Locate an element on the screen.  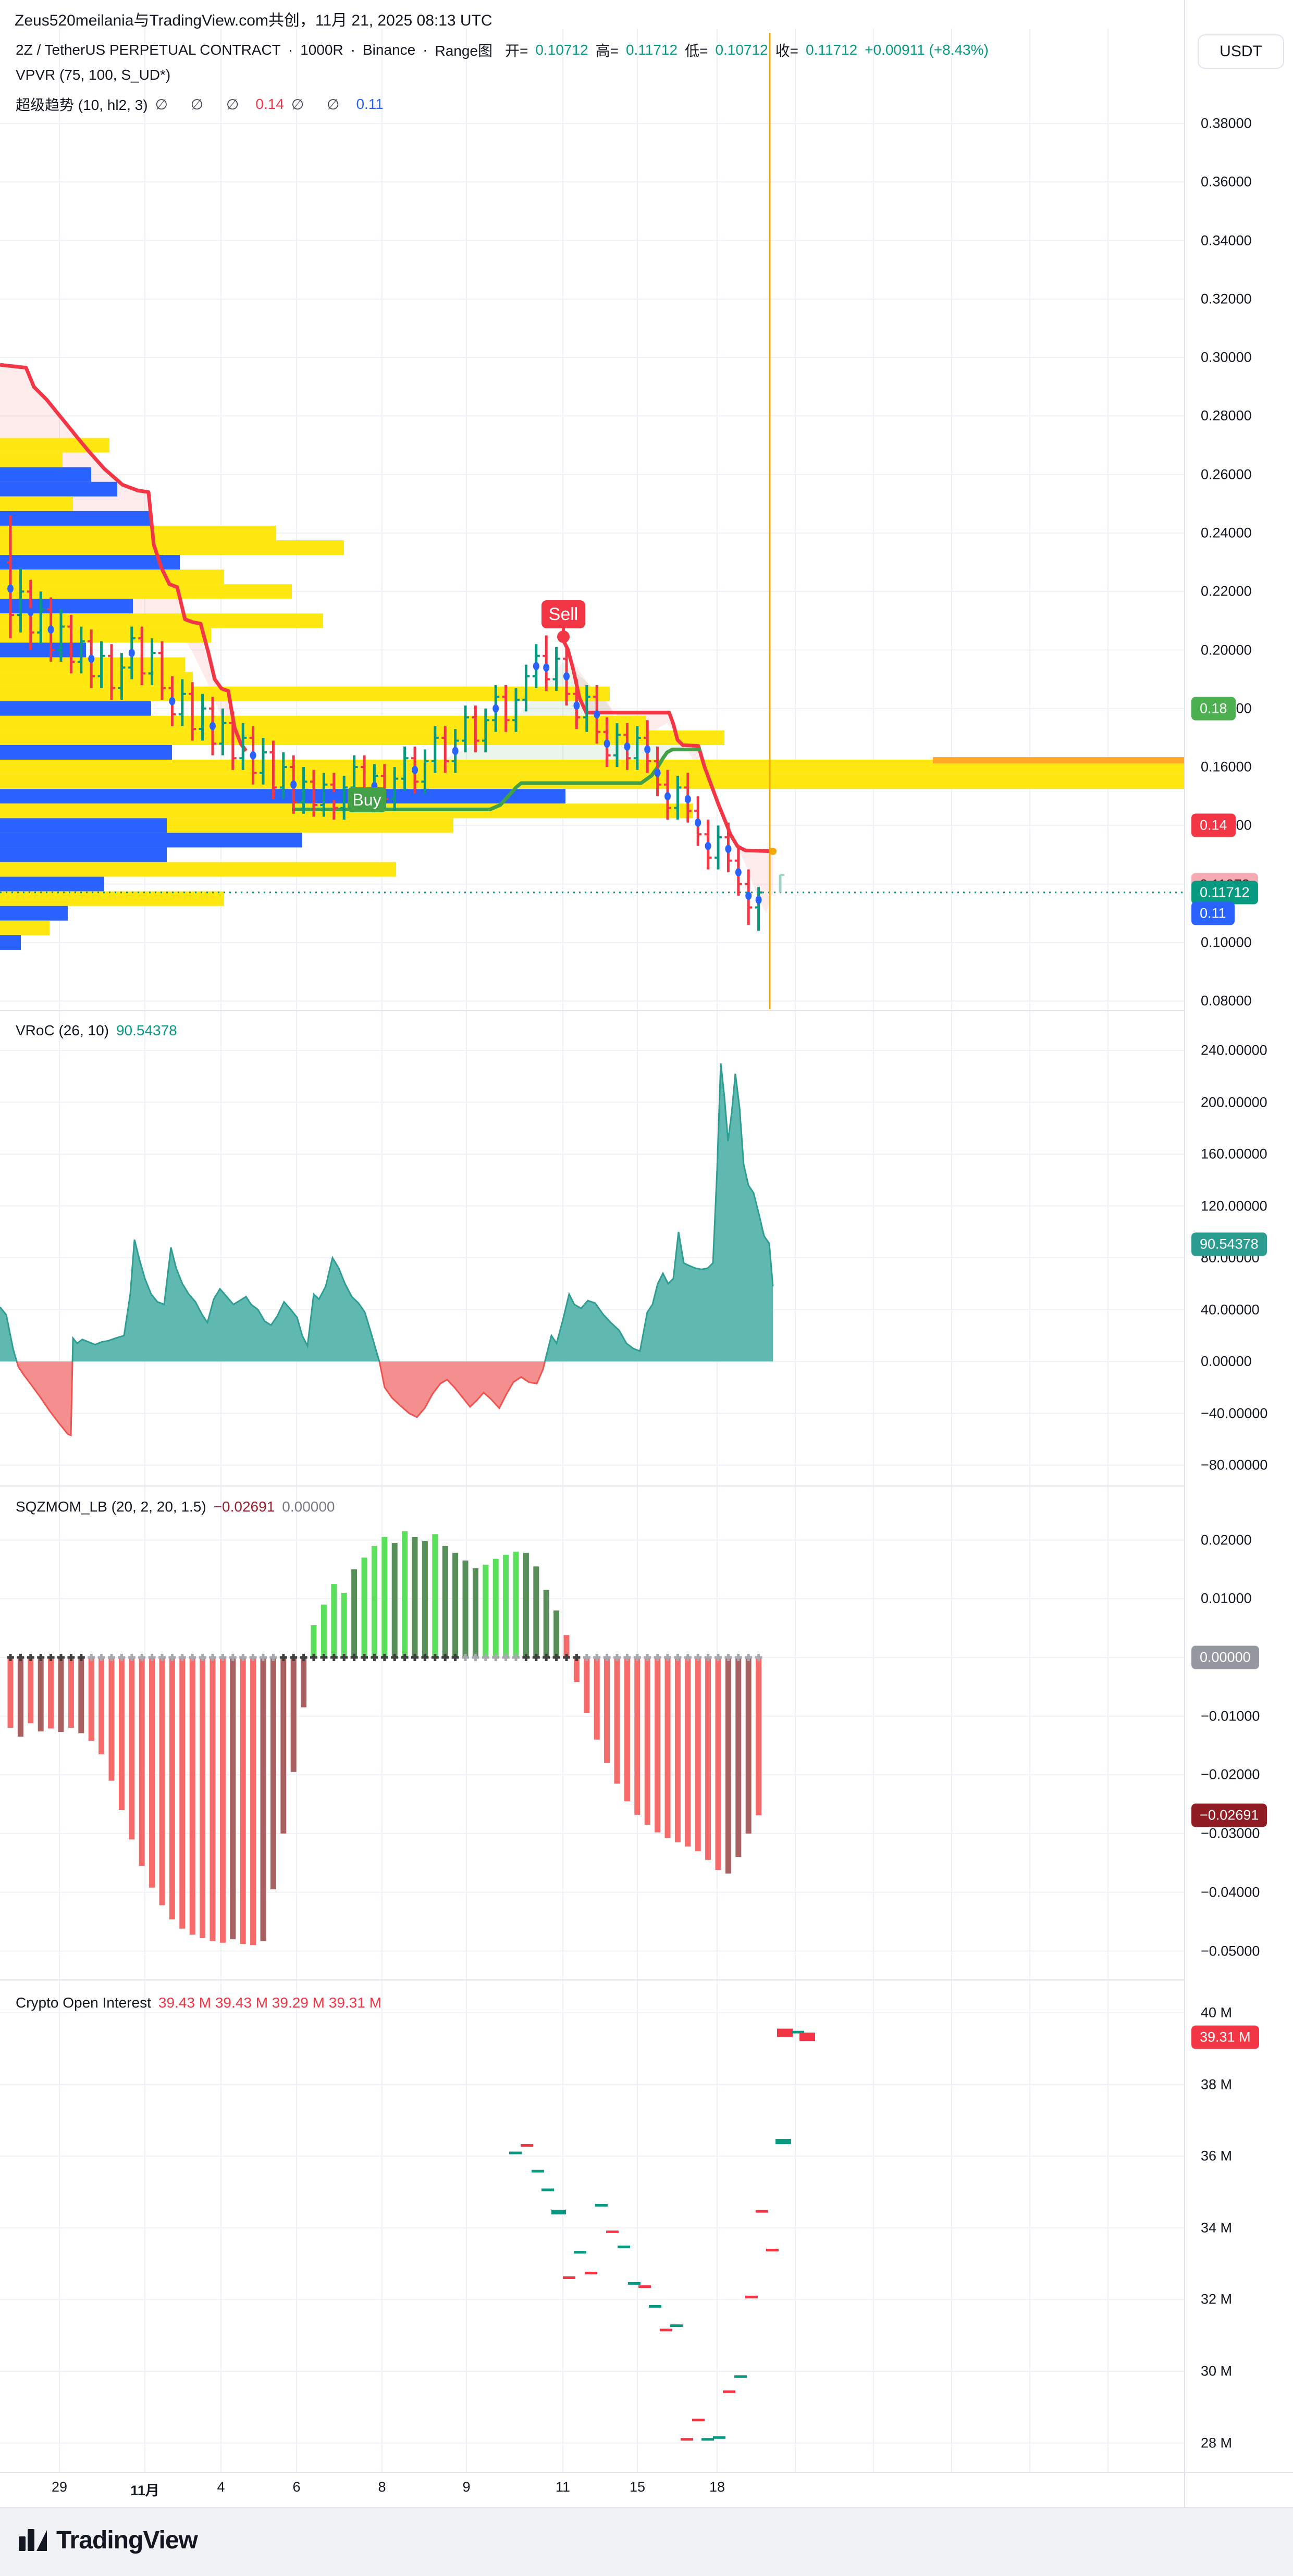
change-value: +0.00911 (+8.43%) is located at coordinates (927, 50).